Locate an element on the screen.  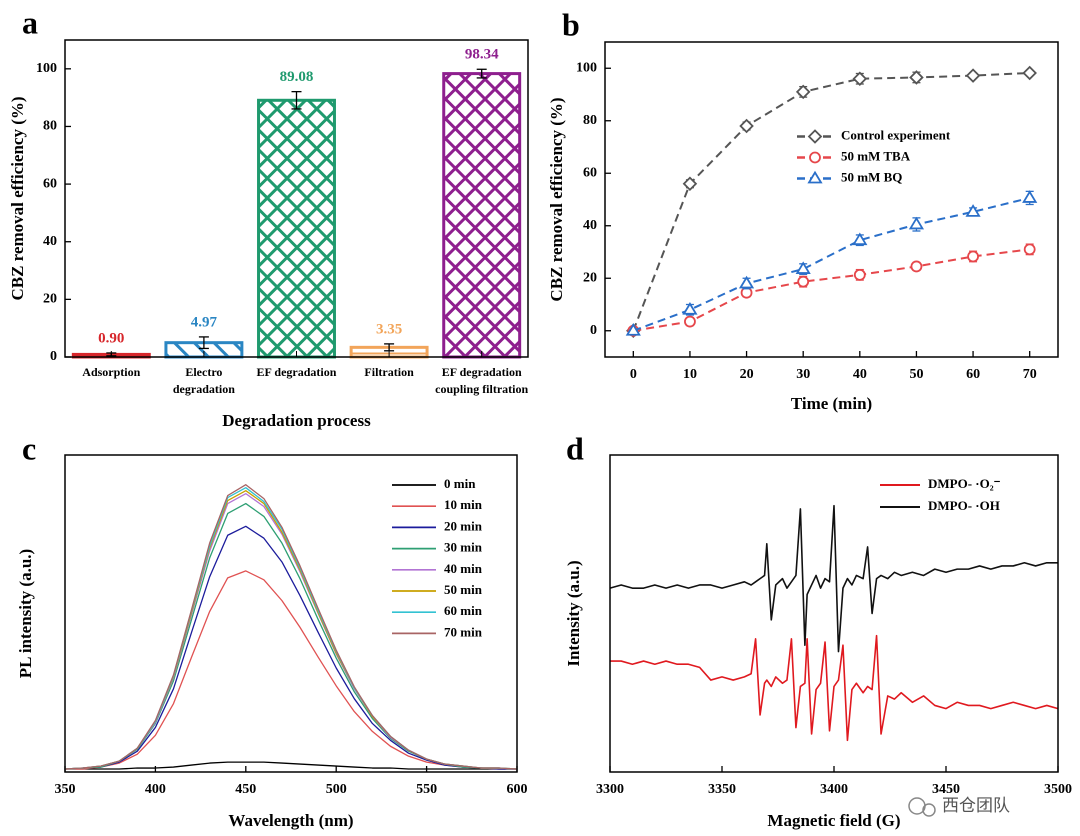
x-tick-label-box: EF degradation coupling filtration is located at coordinates (481, 380).